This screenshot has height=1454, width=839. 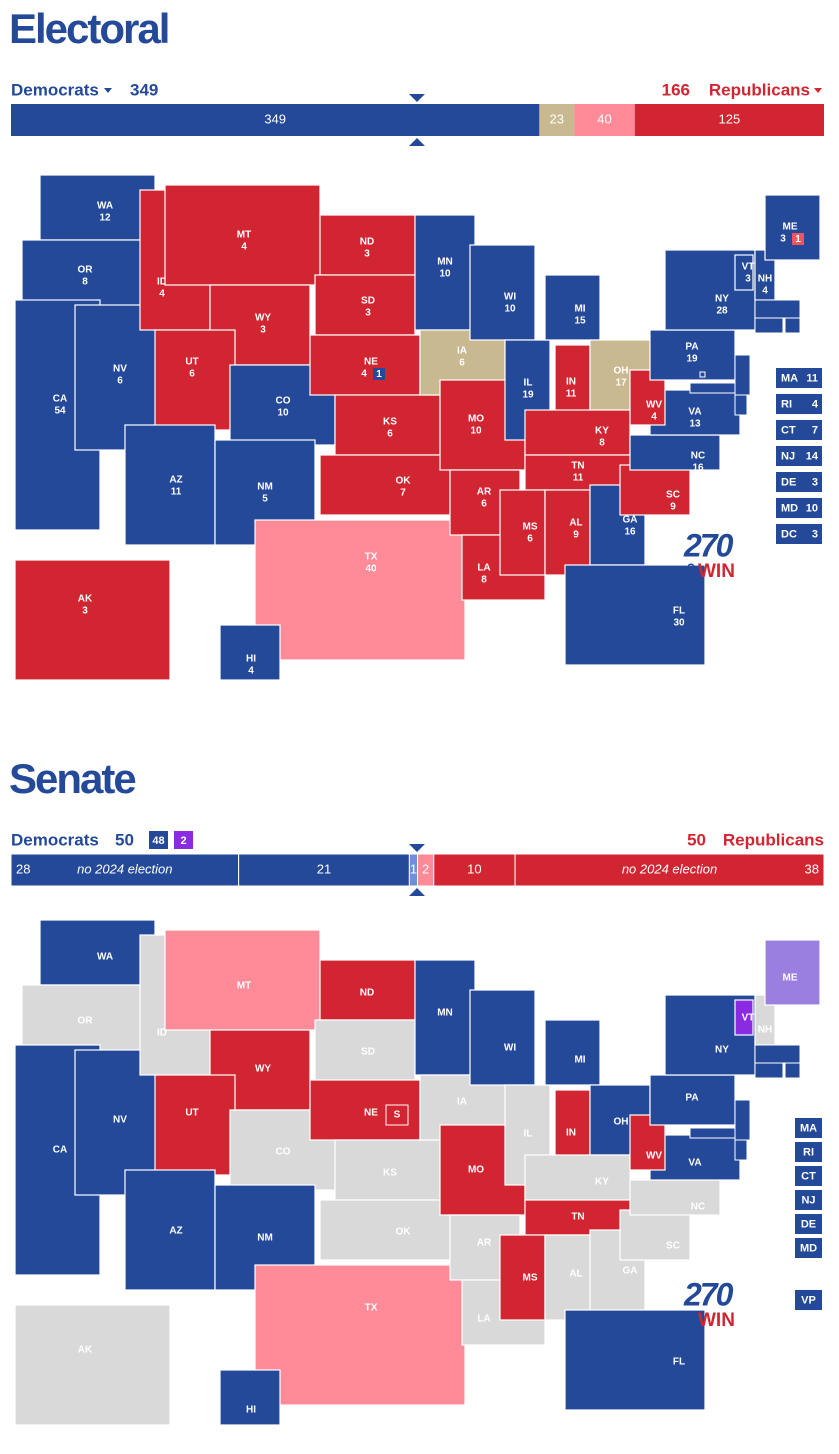 What do you see at coordinates (530, 1278) in the screenshot?
I see `state-label: MS` at bounding box center [530, 1278].